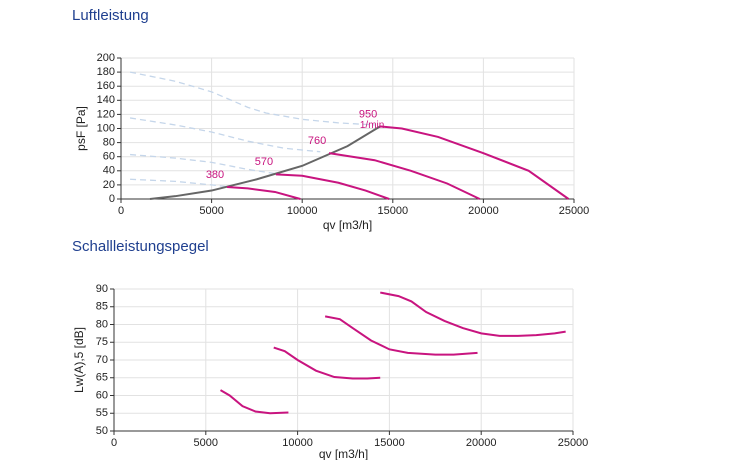 The image size is (750, 460). I want to click on unit-label: 1/min, so click(372, 125).